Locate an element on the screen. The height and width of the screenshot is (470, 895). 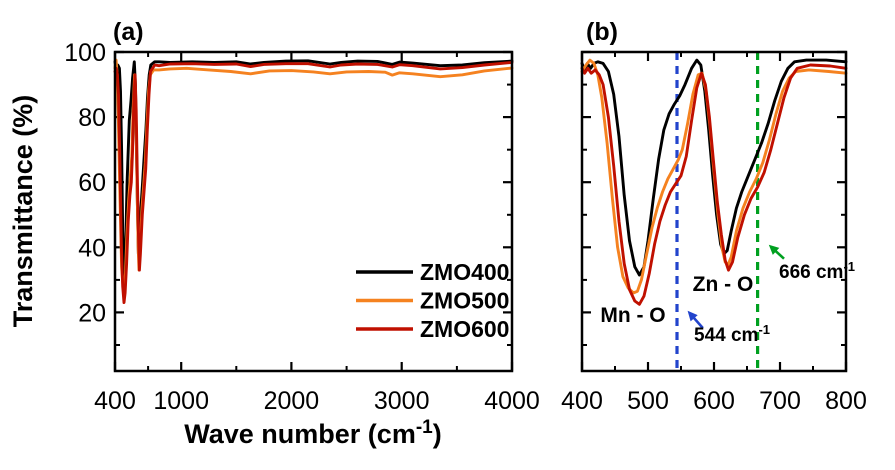
vline-label-666-sup: -1 is located at coordinates (849, 266).